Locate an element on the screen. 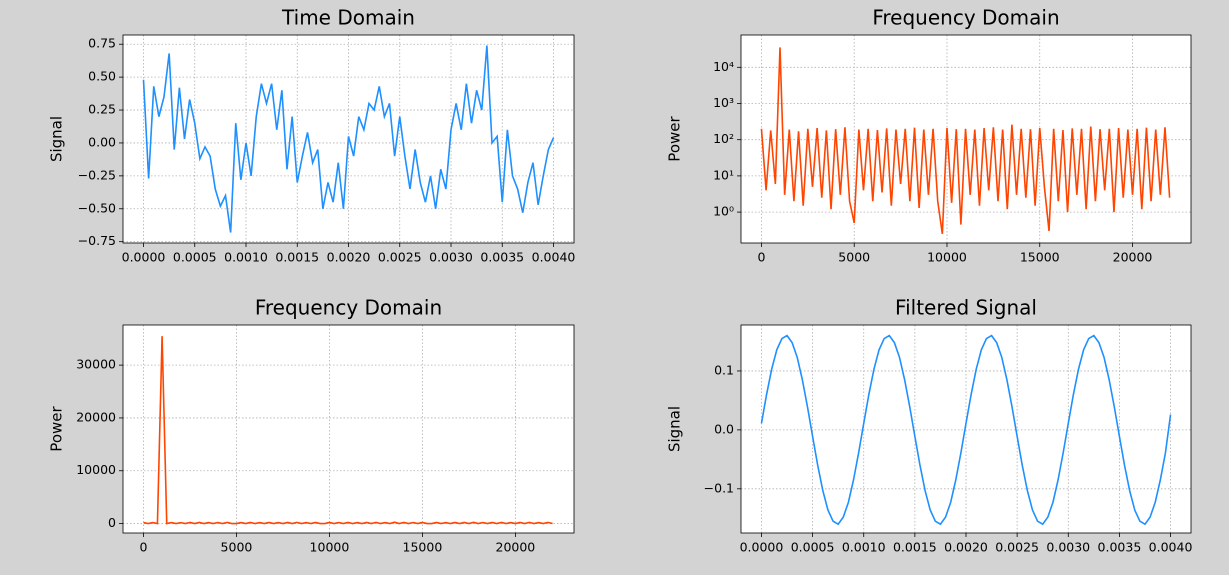  y-tick-label: 0.1 is located at coordinates (724, 369).